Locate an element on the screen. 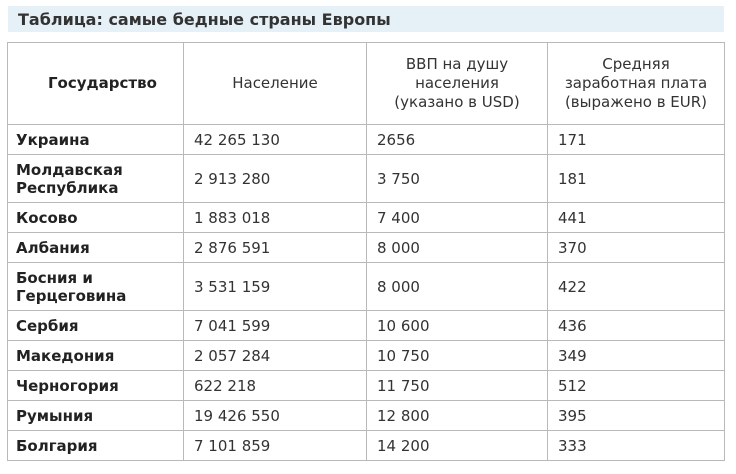  salary-cell: 512 is located at coordinates (636, 385).